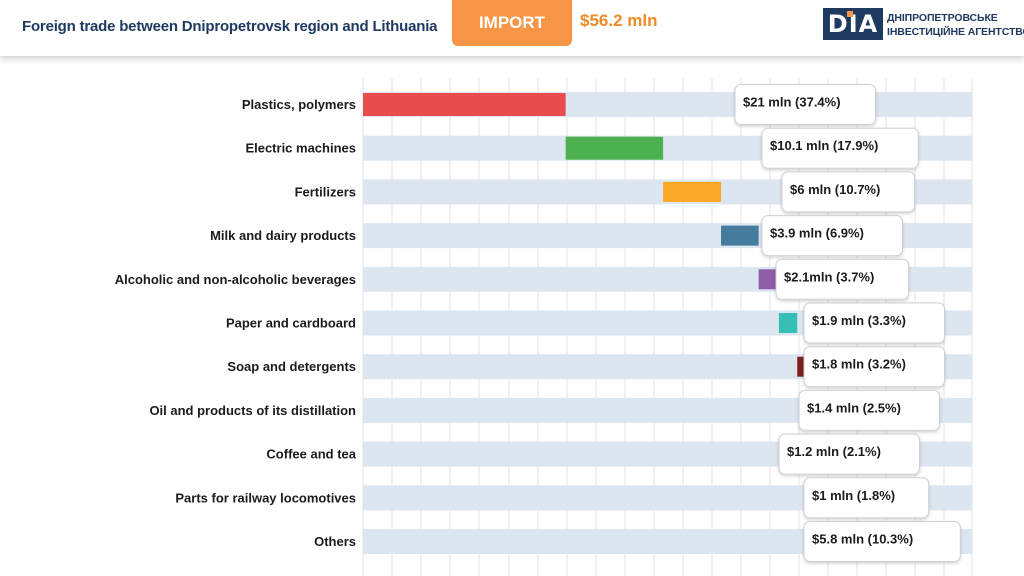  Describe the element at coordinates (834, 451) in the screenshot. I see `data-label: $1.2 mln (2.1%)` at that location.